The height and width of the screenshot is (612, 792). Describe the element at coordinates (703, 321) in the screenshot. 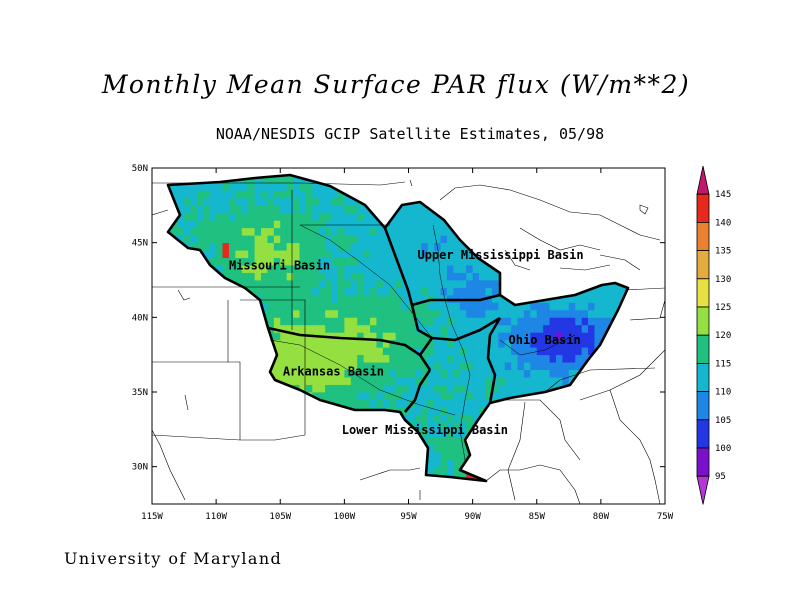

I see `colorbar-swatch` at that location.